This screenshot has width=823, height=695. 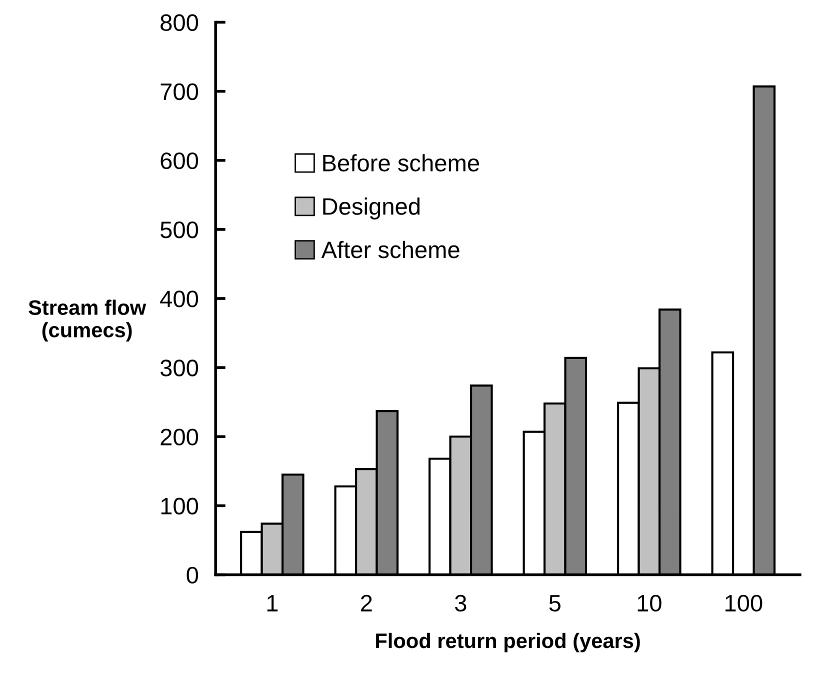 I want to click on y-tick-label: 400, so click(x=179, y=299).